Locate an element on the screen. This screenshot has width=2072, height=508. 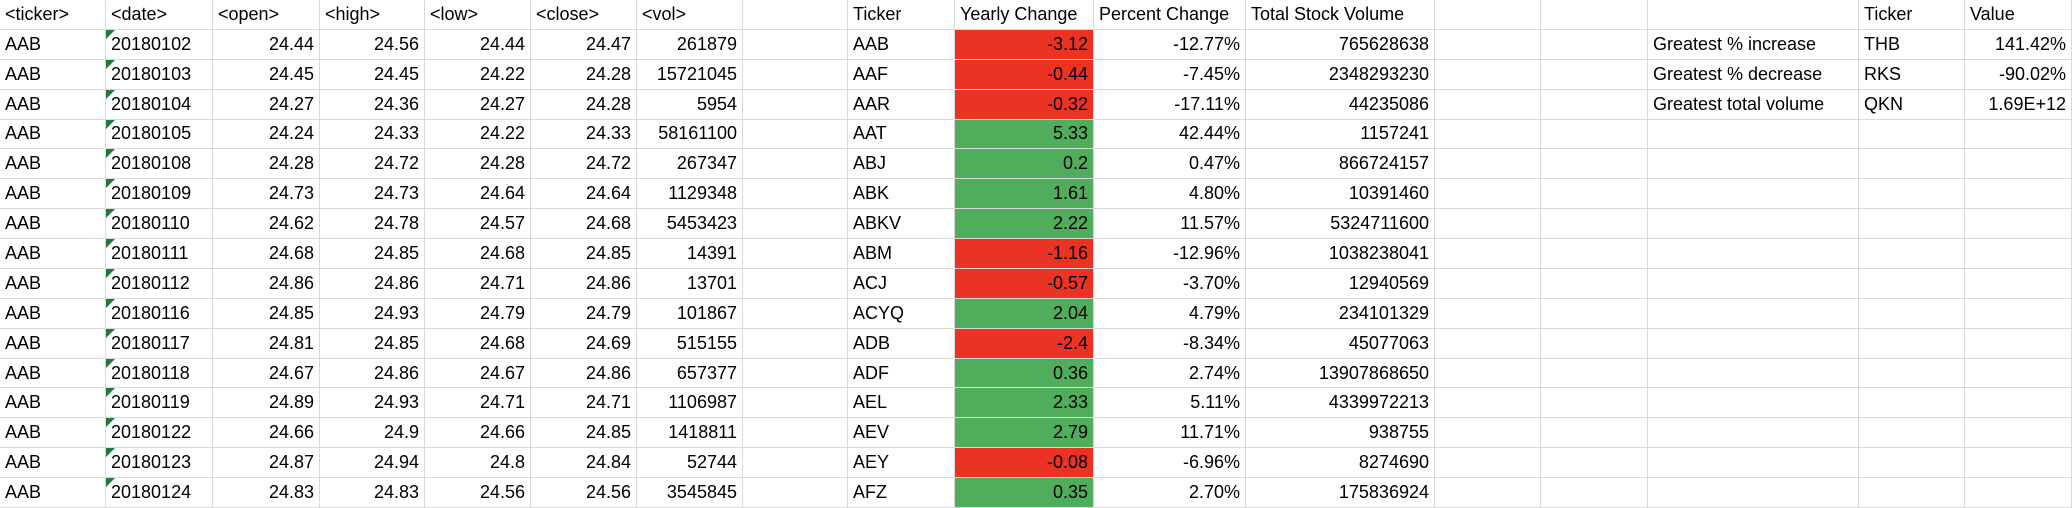
cell: 0.2 is located at coordinates (1024, 164).